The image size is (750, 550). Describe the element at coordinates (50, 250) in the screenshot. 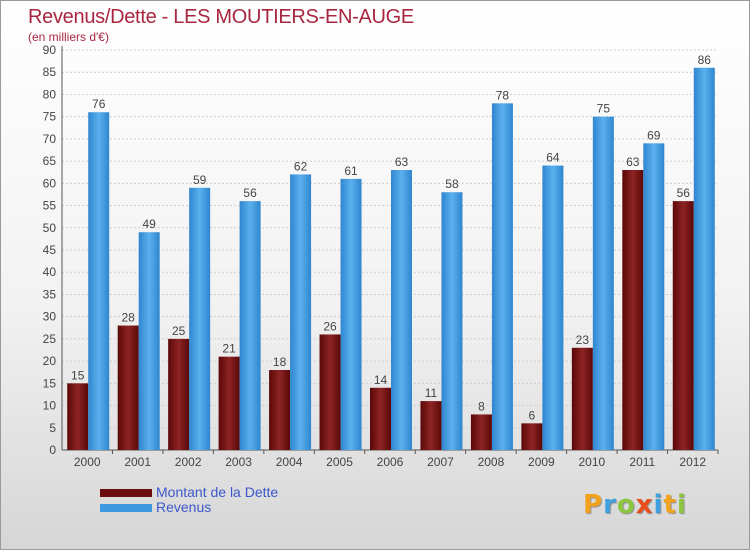

I see `y-tick-label: 45` at that location.